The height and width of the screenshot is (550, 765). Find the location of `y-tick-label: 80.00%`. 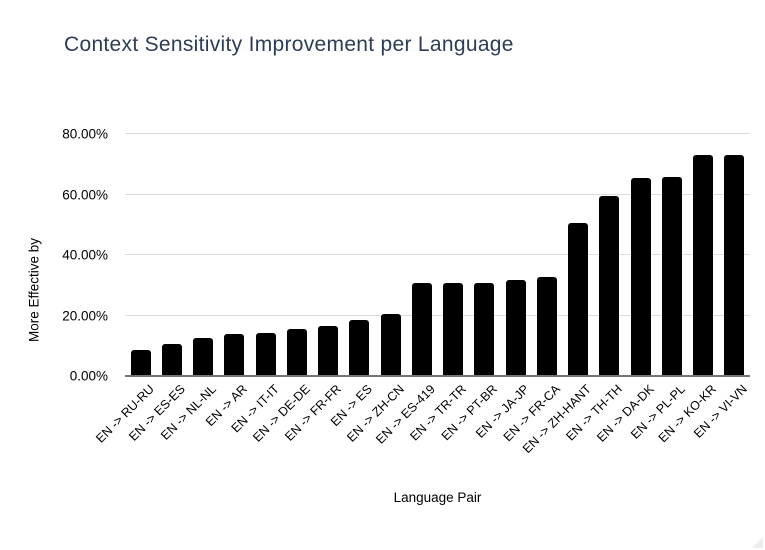

y-tick-label: 80.00% is located at coordinates (85, 134).